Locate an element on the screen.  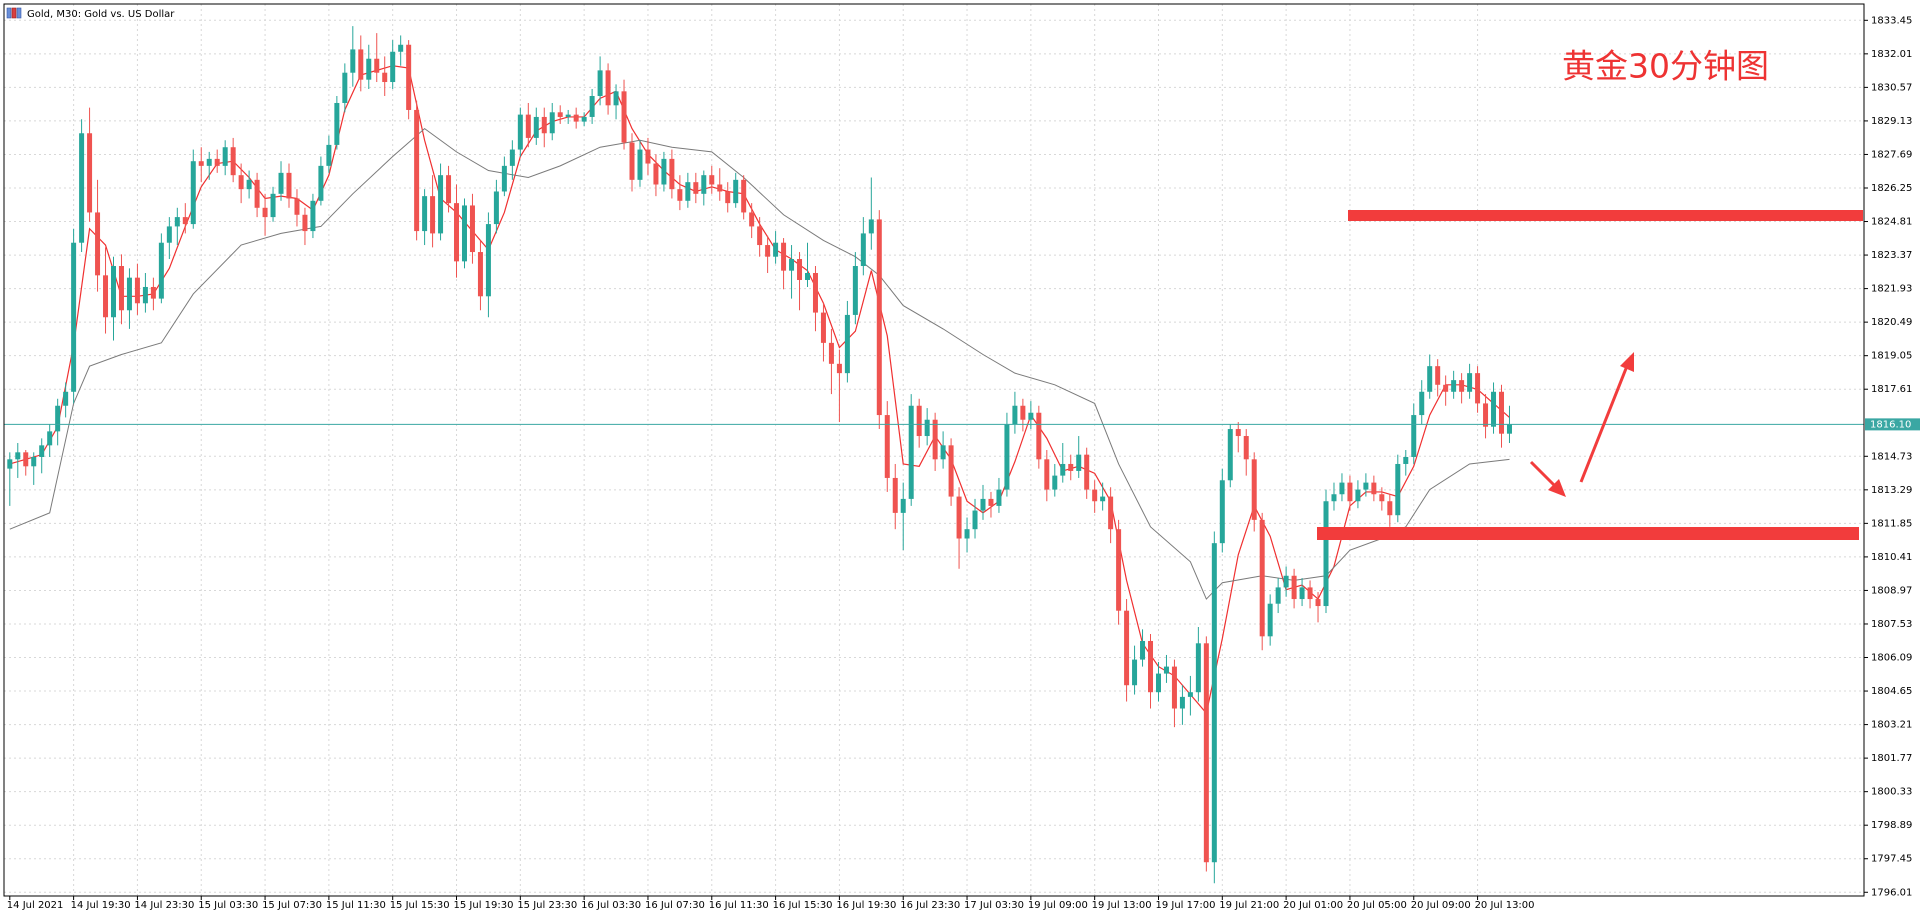
x-tick-label: 19 Jul 17:00 is located at coordinates (1185, 905).